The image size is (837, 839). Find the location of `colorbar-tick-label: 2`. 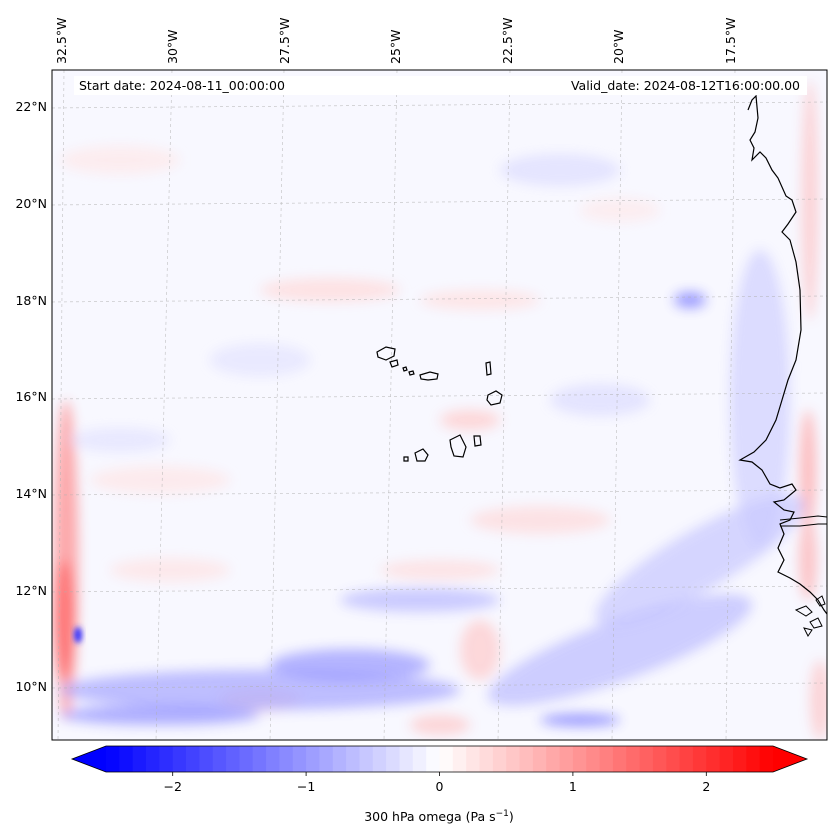

colorbar-tick-label: 2 is located at coordinates (706, 786).